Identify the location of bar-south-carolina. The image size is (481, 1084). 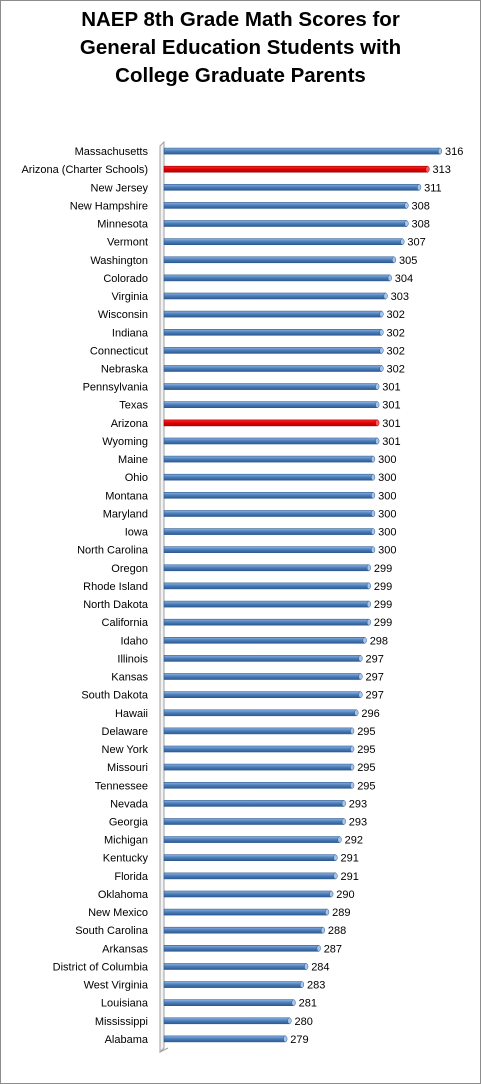
(243, 930).